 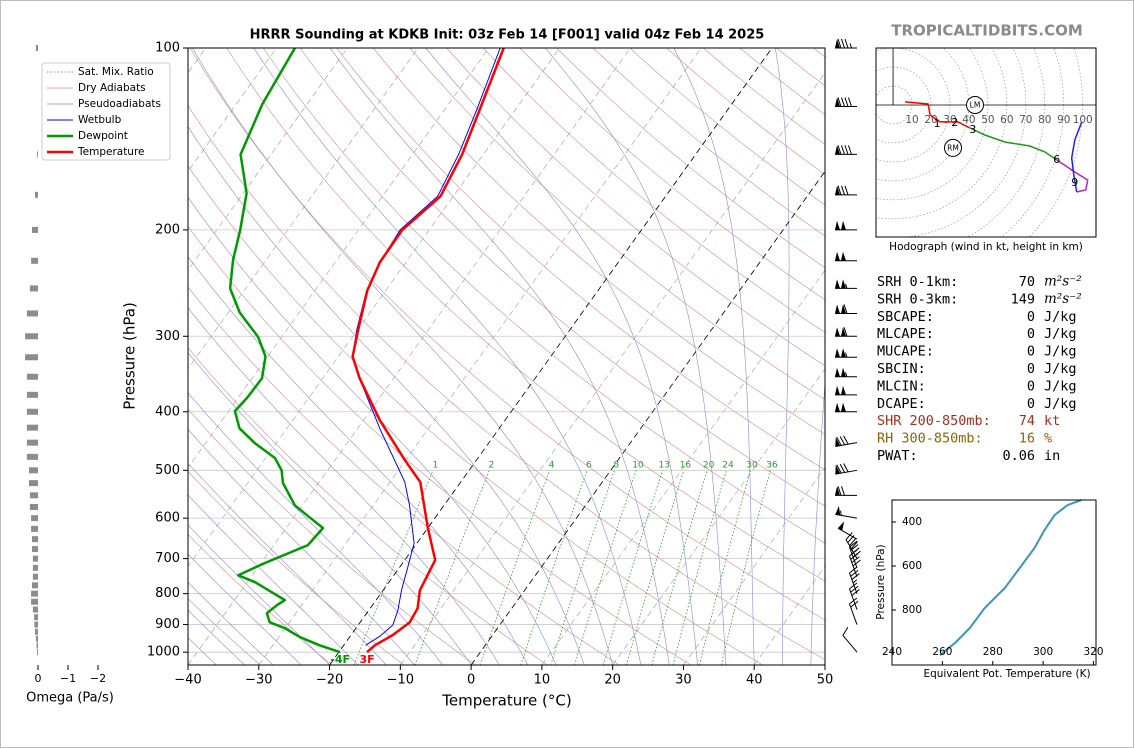 I want to click on hodograph-ring-label: 50, so click(x=987, y=120).